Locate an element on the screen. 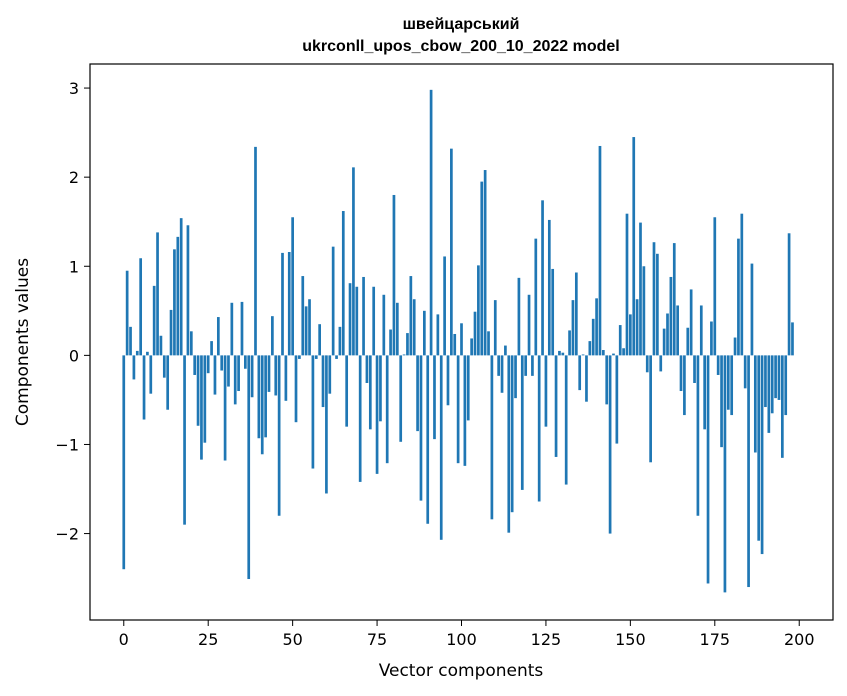 This screenshot has width=847, height=696. x-tick-label-125: 125 is located at coordinates (546, 639).